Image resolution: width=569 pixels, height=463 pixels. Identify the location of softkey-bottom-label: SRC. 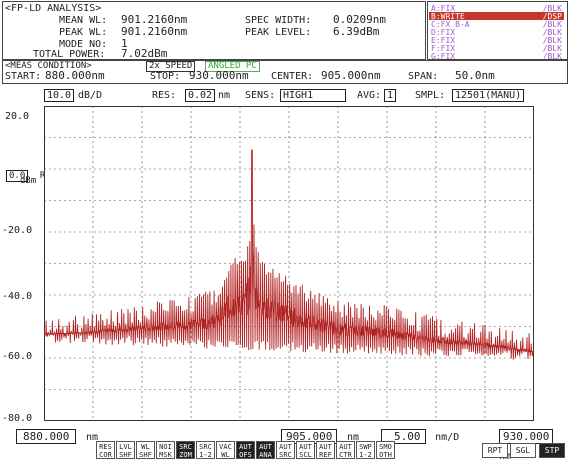
(285, 455).